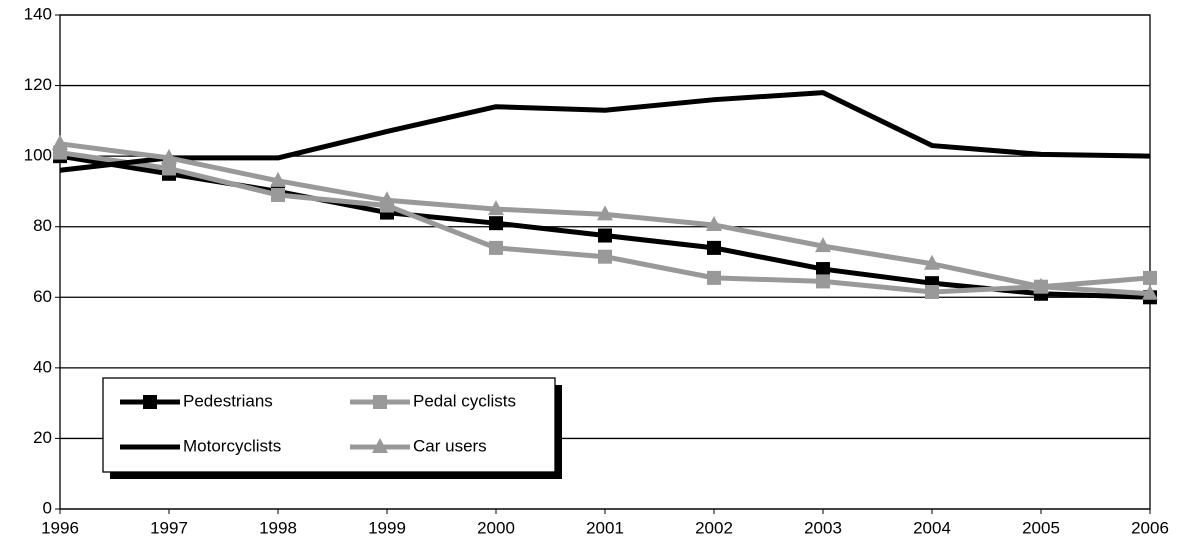 This screenshot has width=1183, height=553. Describe the element at coordinates (1150, 527) in the screenshot. I see `x-tick-label: 2006` at that location.